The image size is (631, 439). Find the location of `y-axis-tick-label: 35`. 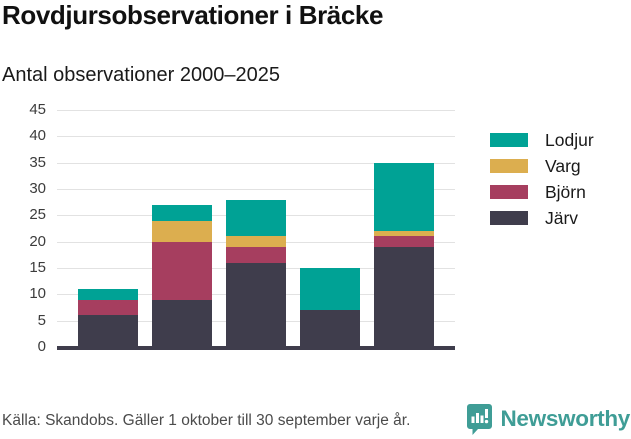

y-axis-tick-label: 35 is located at coordinates (37, 162).